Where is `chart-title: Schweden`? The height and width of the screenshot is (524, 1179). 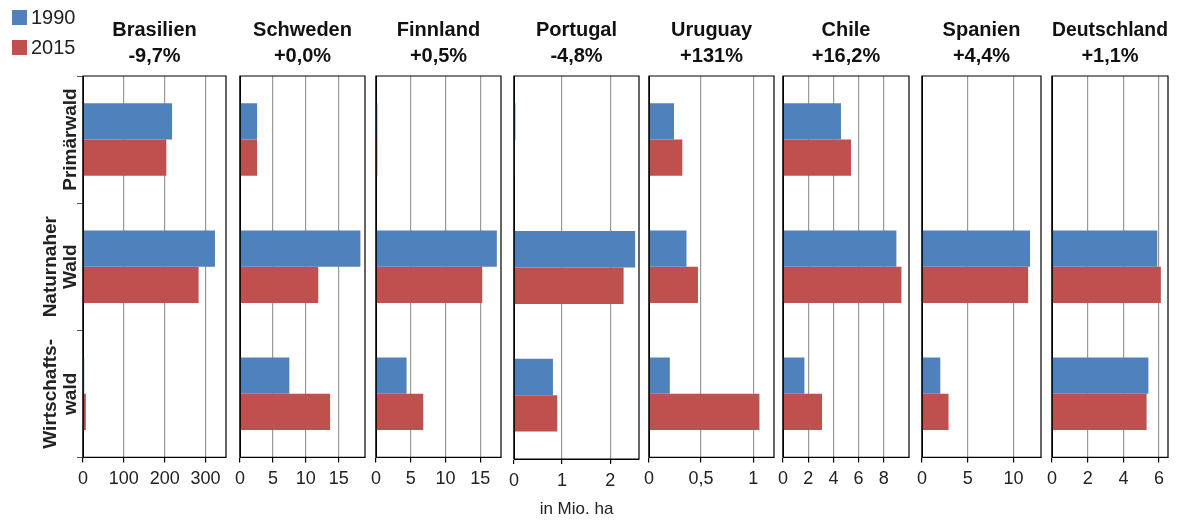
chart-title: Schweden is located at coordinates (302, 28).